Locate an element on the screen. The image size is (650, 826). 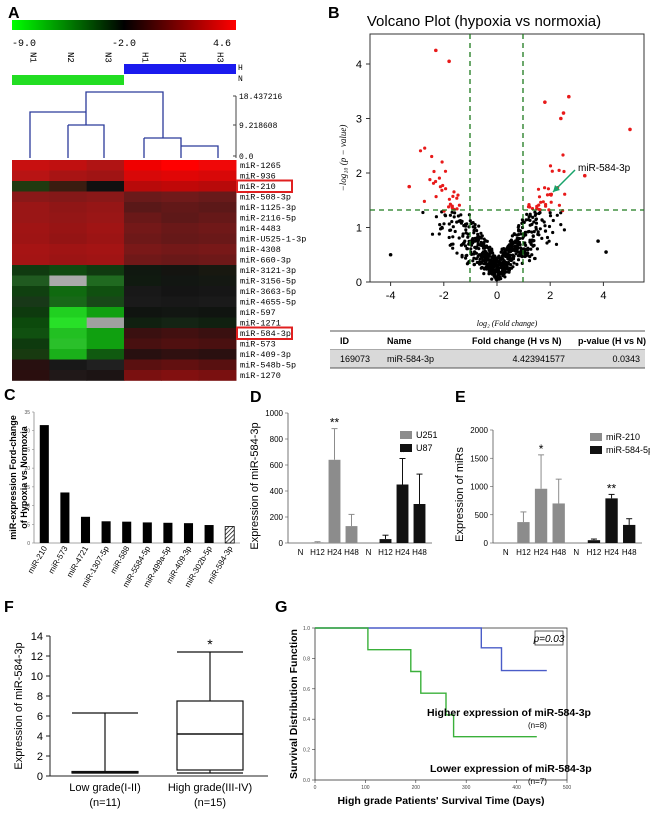
g-legend-lower-n: (n=7) is located at coordinates (537, 781).